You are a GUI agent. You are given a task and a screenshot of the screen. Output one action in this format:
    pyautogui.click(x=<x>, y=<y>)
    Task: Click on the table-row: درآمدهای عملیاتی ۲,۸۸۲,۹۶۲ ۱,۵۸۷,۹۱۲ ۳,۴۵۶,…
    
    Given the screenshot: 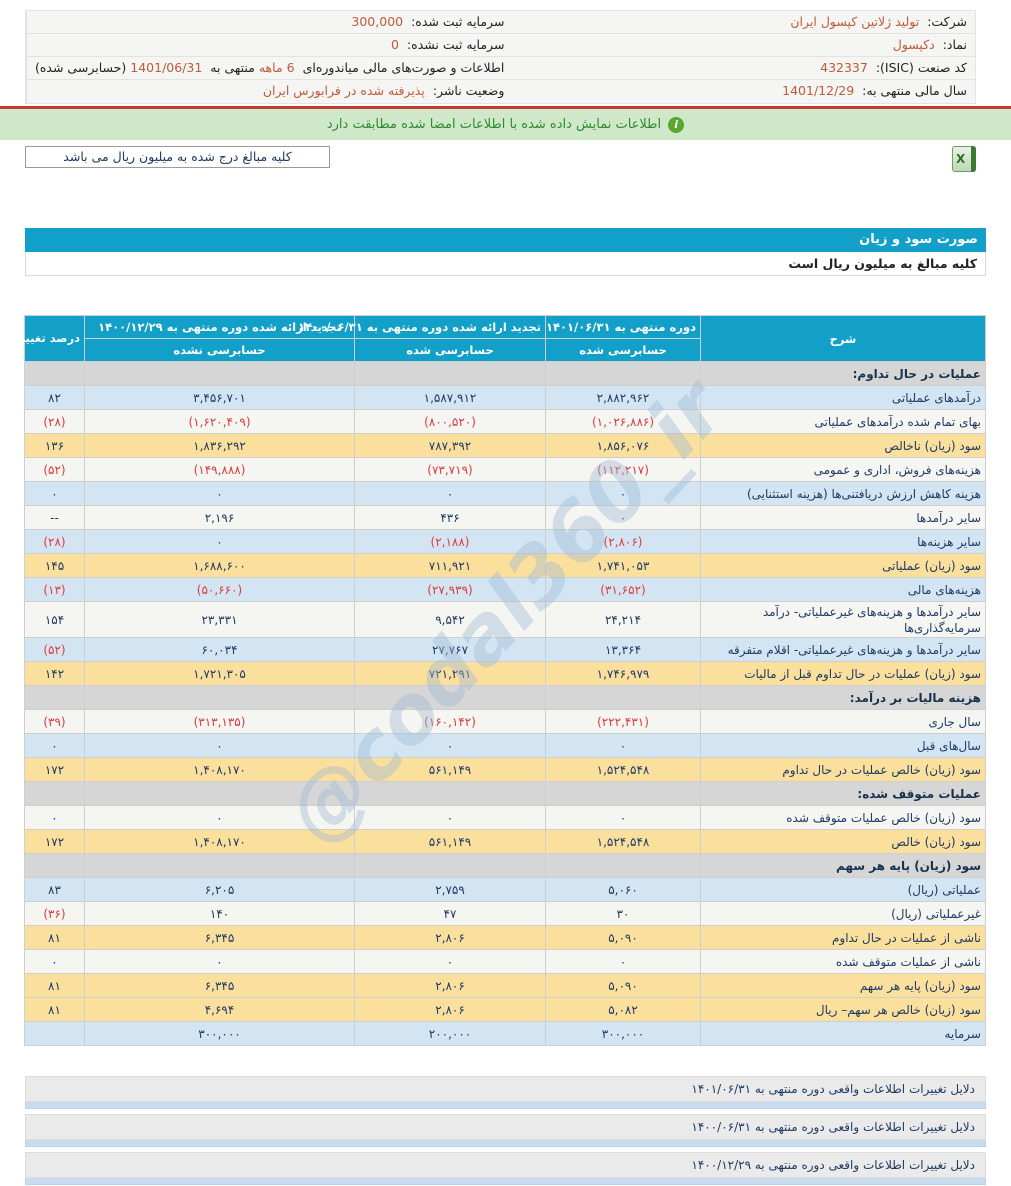 What is the action you would take?
    pyautogui.click(x=505, y=397)
    